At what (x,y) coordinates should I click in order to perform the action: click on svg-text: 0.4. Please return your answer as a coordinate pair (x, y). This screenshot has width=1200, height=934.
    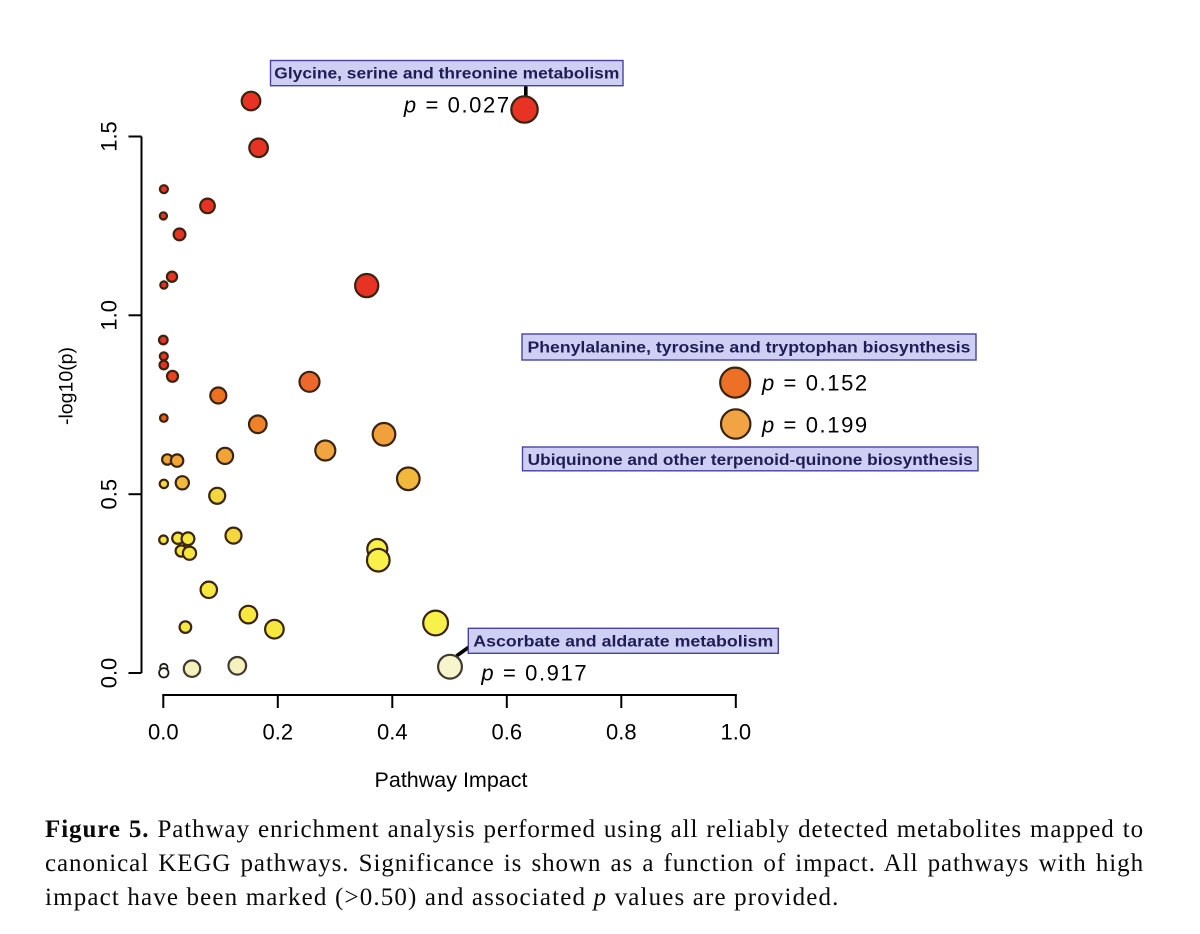
    Looking at the image, I should click on (392, 732).